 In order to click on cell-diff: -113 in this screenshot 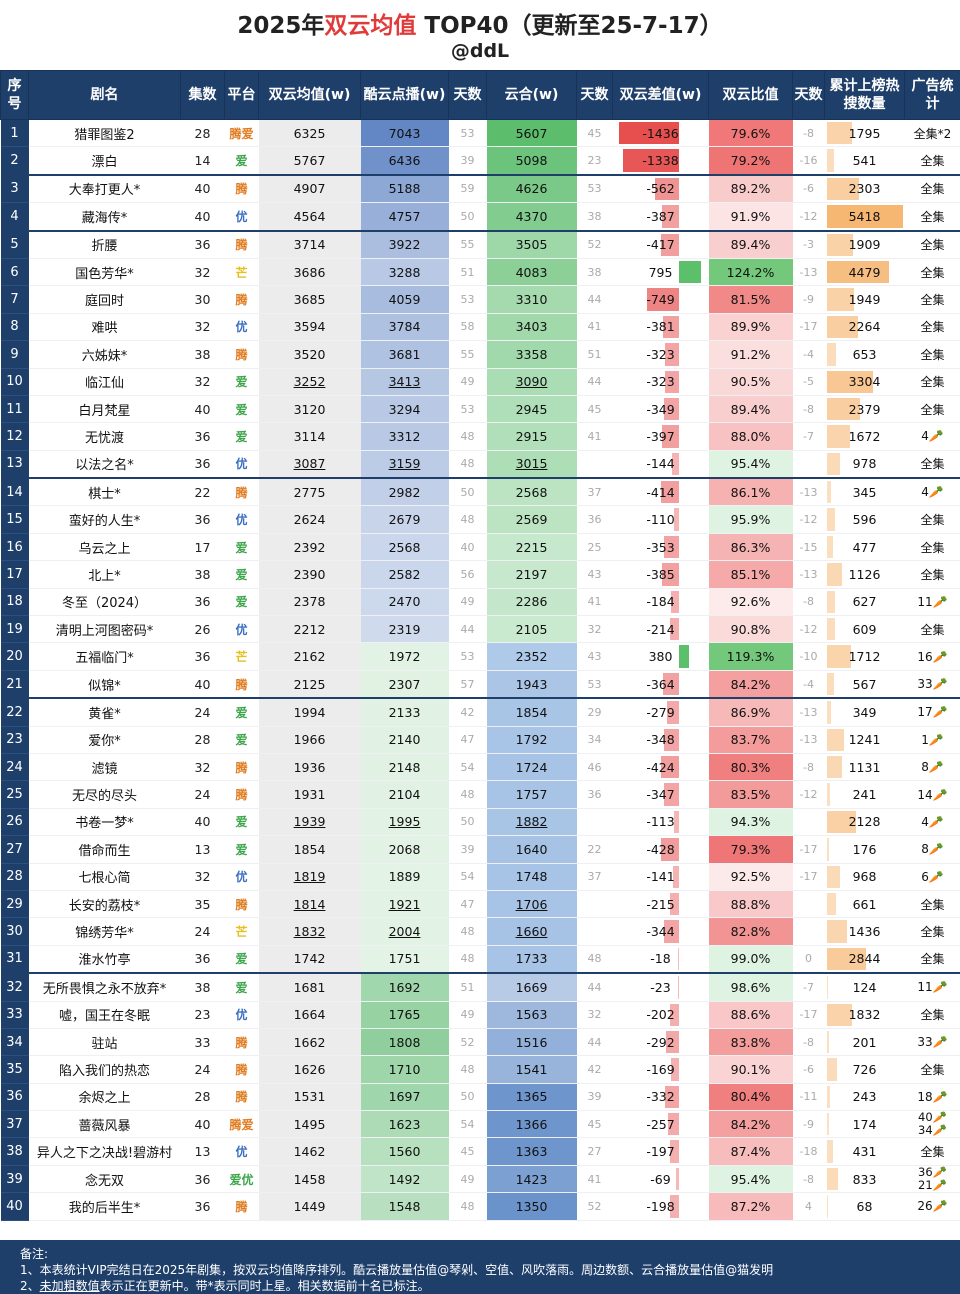, I will do `click(660, 822)`.